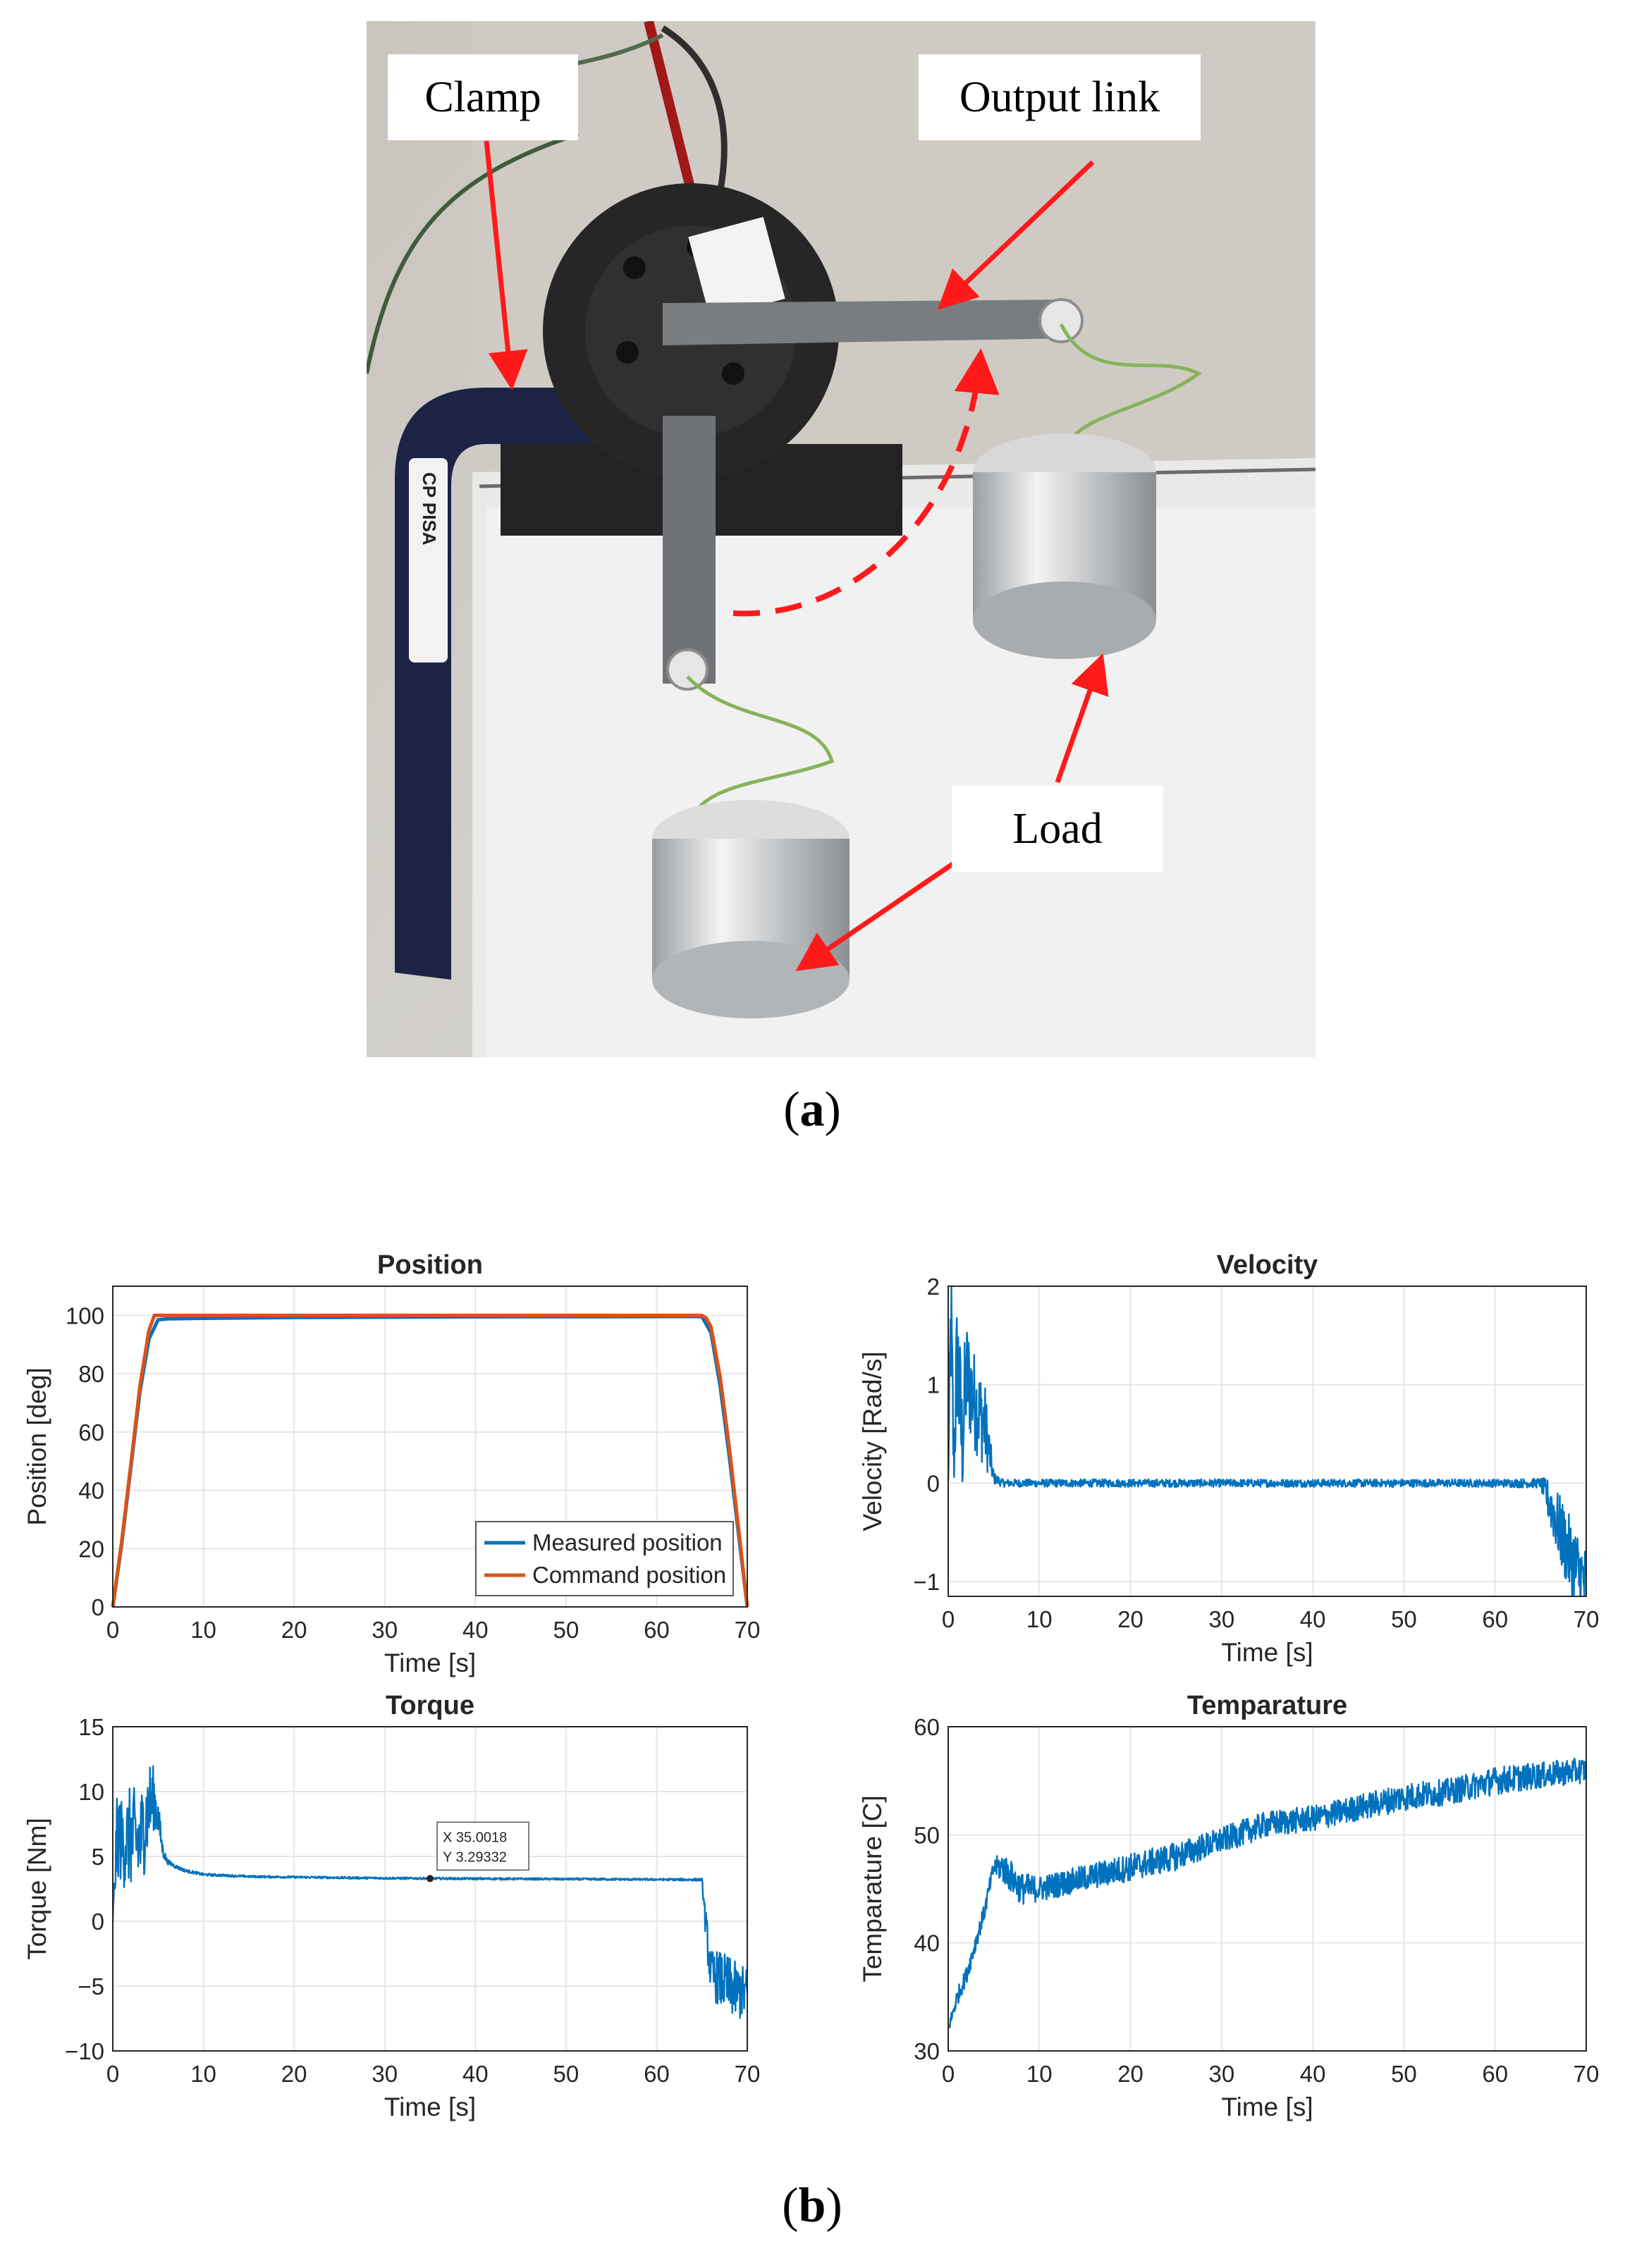 Image resolution: width=1625 pixels, height=2268 pixels. What do you see at coordinates (1057, 829) in the screenshot?
I see `load-callout: Load` at bounding box center [1057, 829].